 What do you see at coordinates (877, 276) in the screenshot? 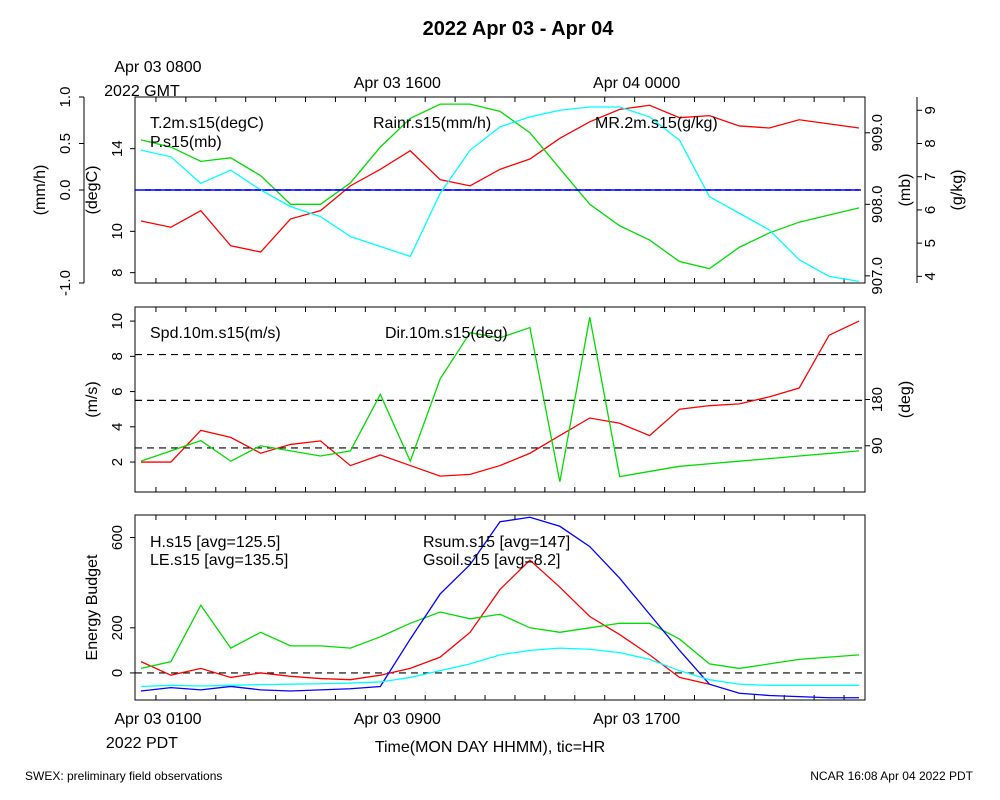
I see `pres-axis-tick-label: 907.0` at bounding box center [877, 276].